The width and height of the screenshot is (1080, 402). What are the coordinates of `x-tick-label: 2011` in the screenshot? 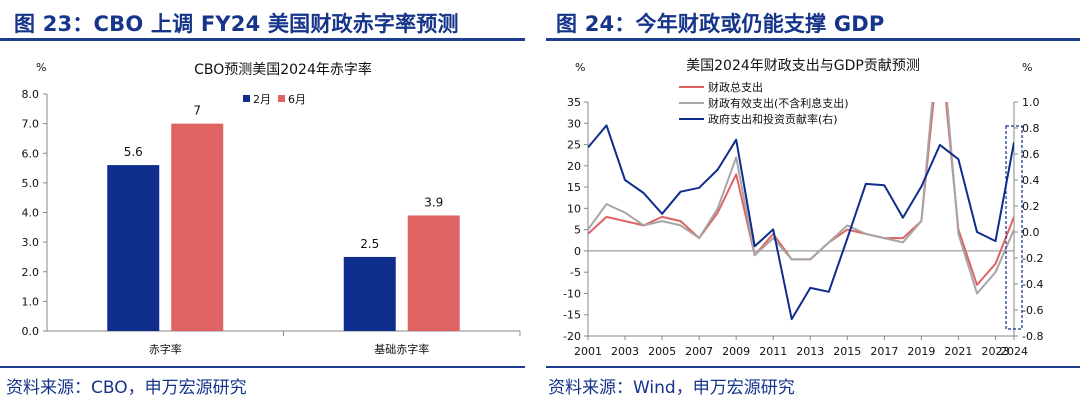 It's located at (773, 351).